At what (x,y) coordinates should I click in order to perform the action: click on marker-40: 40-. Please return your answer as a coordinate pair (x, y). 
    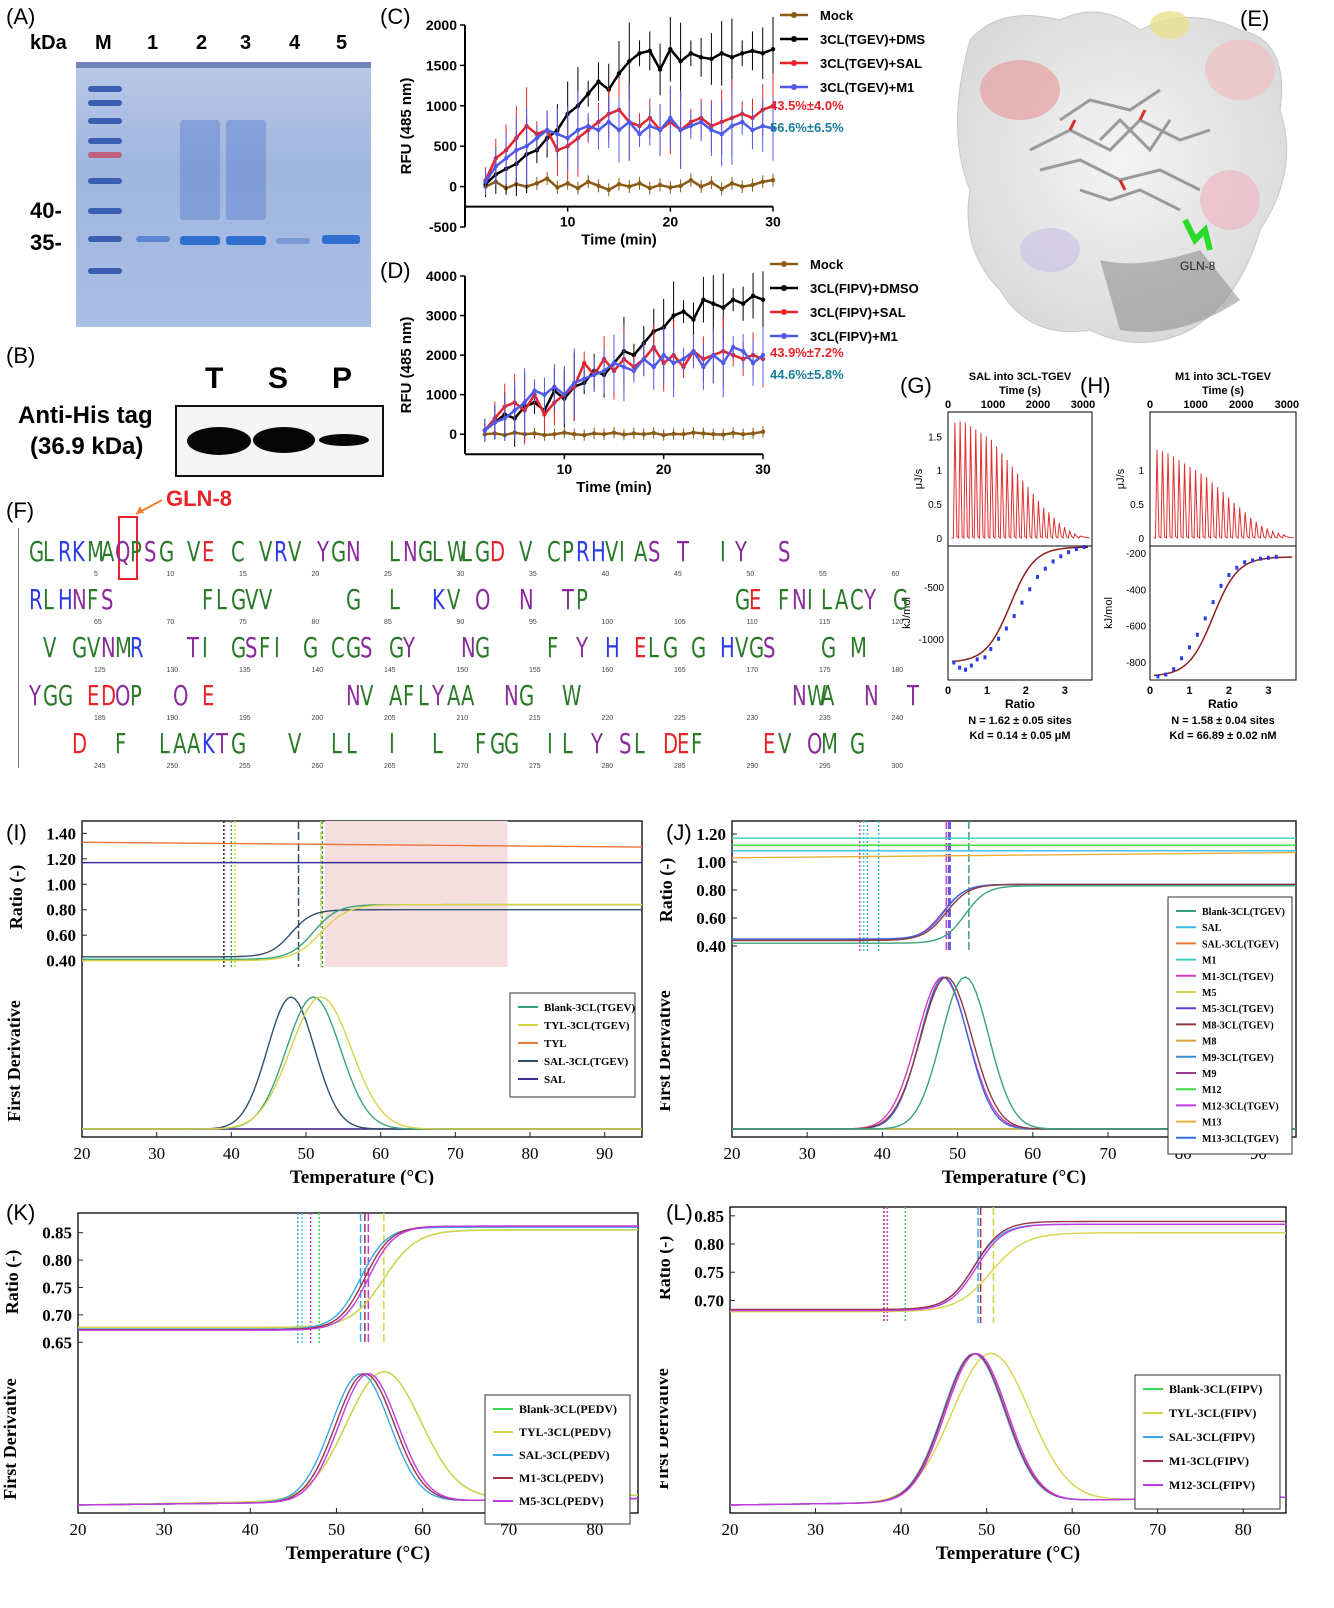
    Looking at the image, I should click on (46, 210).